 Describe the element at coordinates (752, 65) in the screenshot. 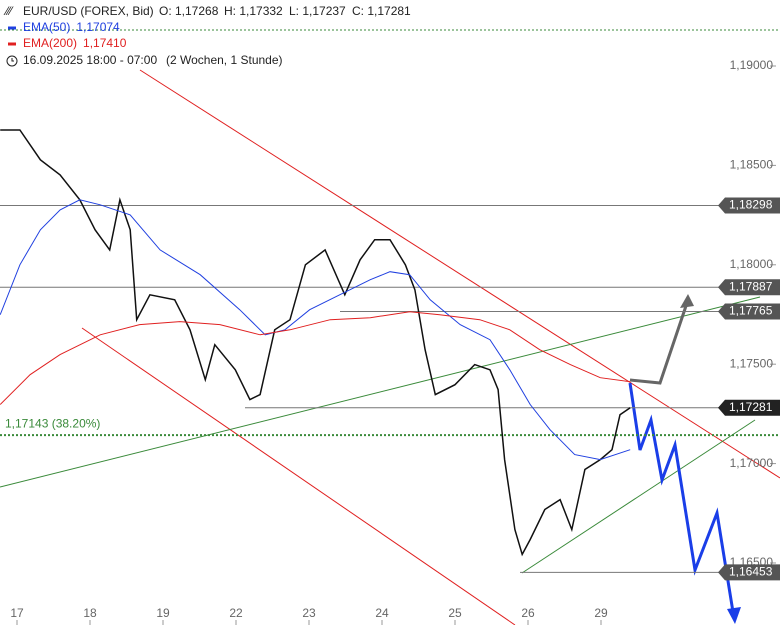

I see `y-tick-label: 1,19000` at that location.